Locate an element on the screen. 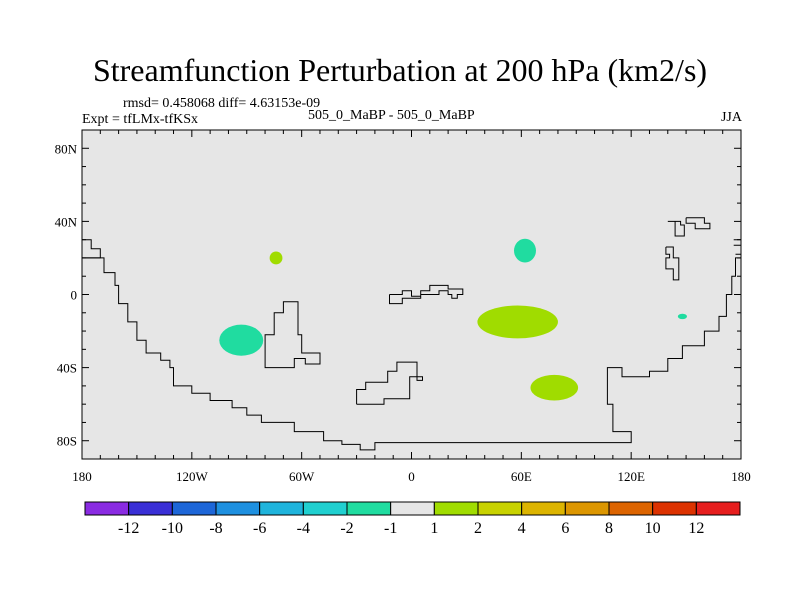 Image resolution: width=800 pixels, height=600 pixels. anomaly-indian-ocean-positive is located at coordinates (517, 322).